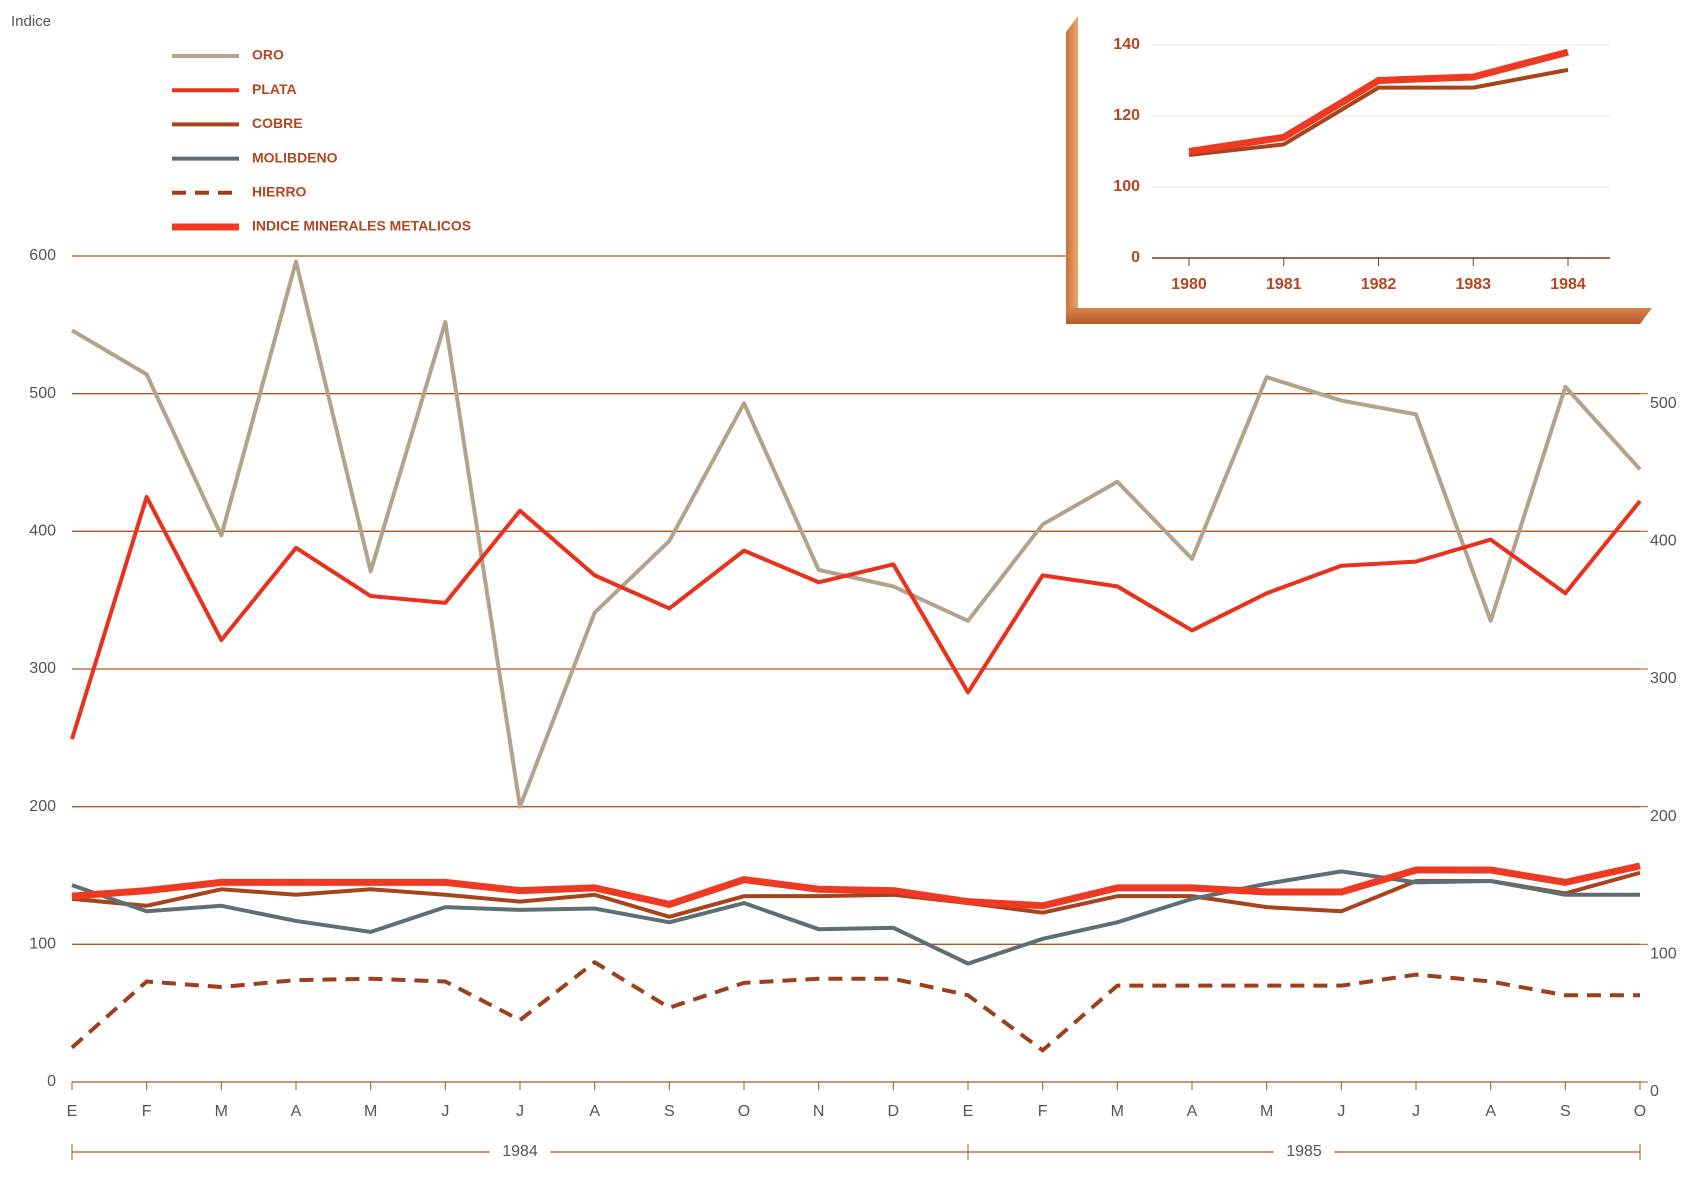  What do you see at coordinates (1663, 816) in the screenshot?
I see `y2-tick-label: 200` at bounding box center [1663, 816].